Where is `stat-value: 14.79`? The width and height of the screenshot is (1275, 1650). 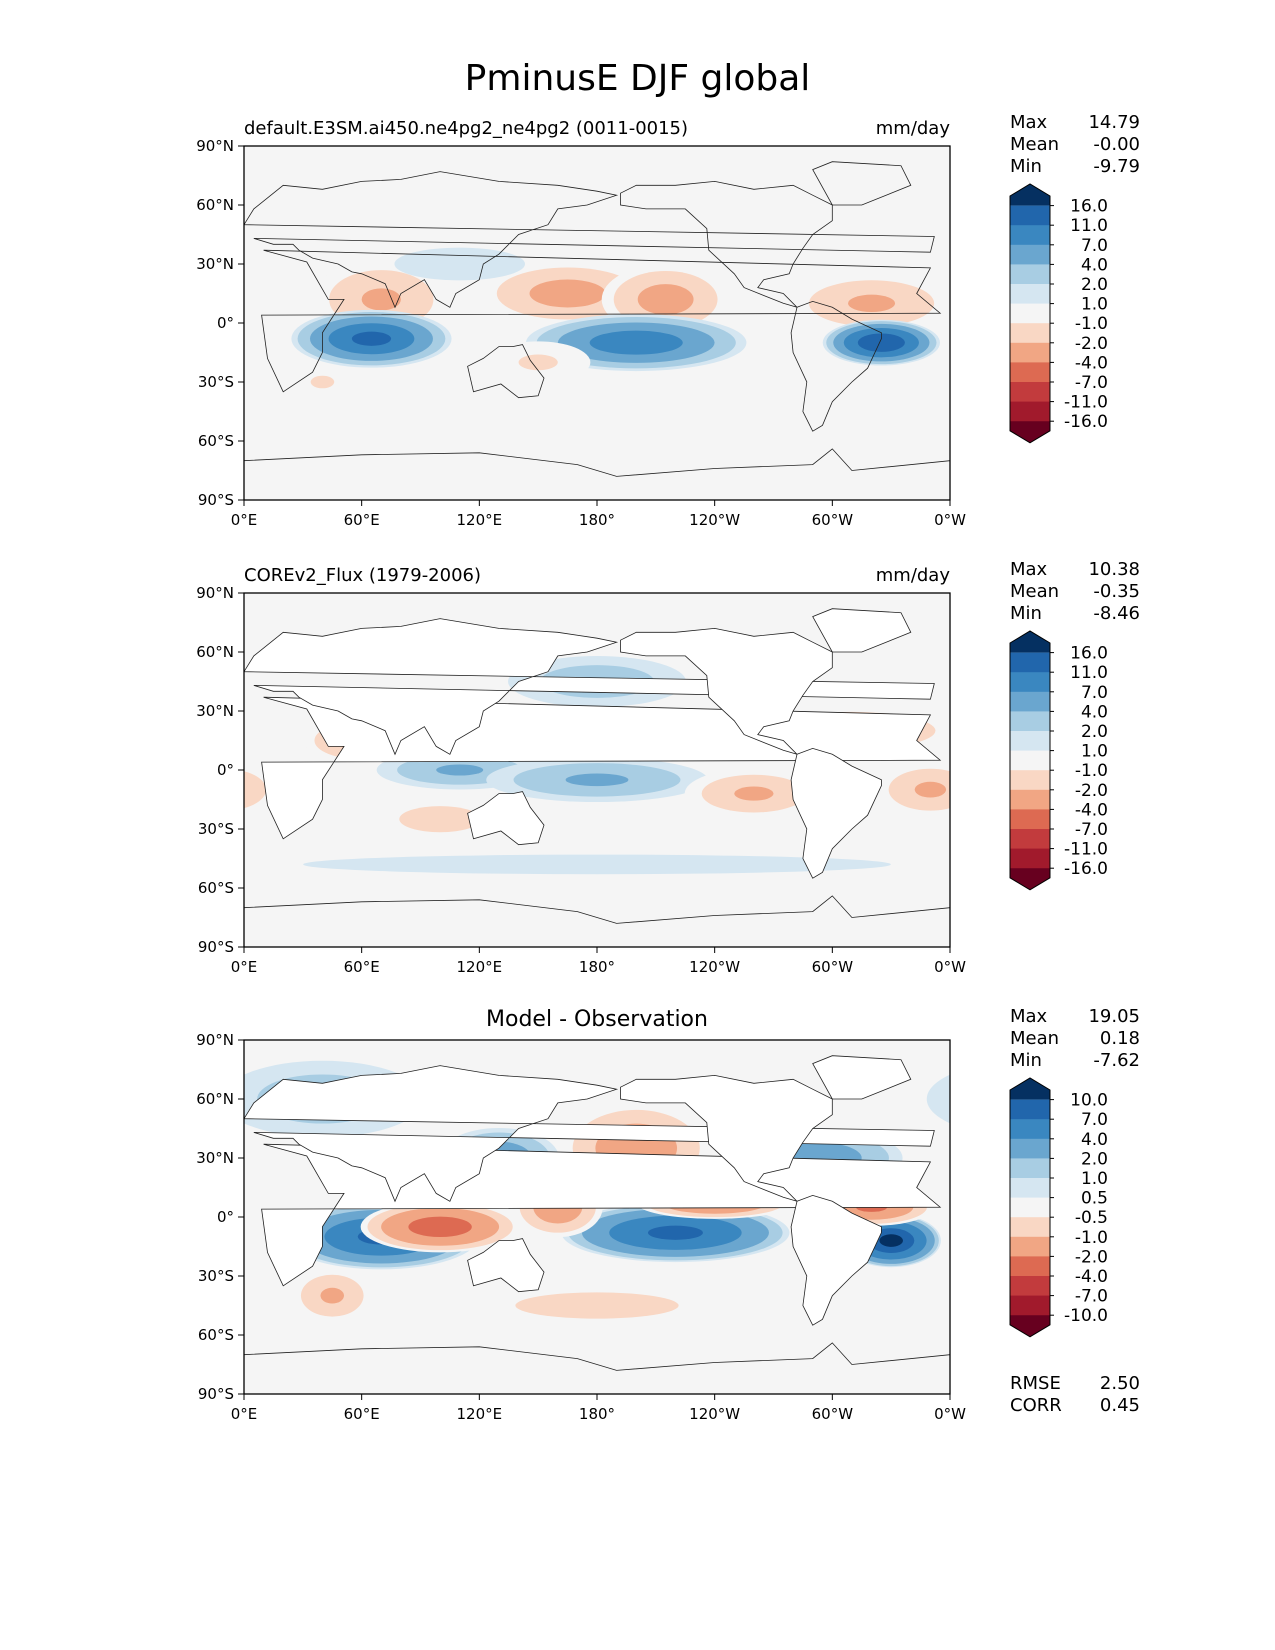 stat-value: 14.79 is located at coordinates (1114, 122).